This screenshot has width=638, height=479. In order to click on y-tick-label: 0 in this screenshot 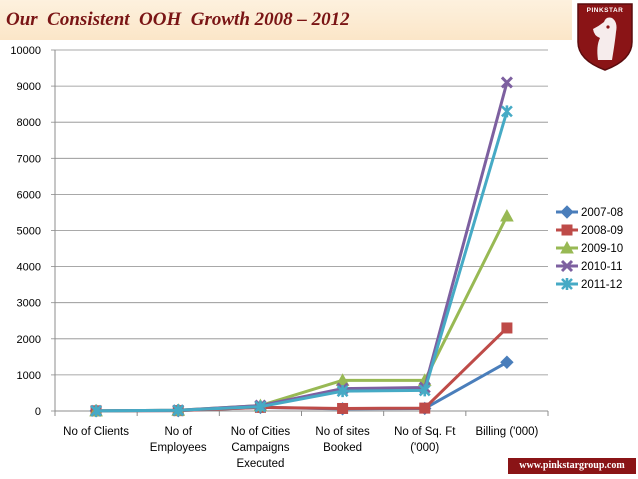, I will do `click(38, 412)`.